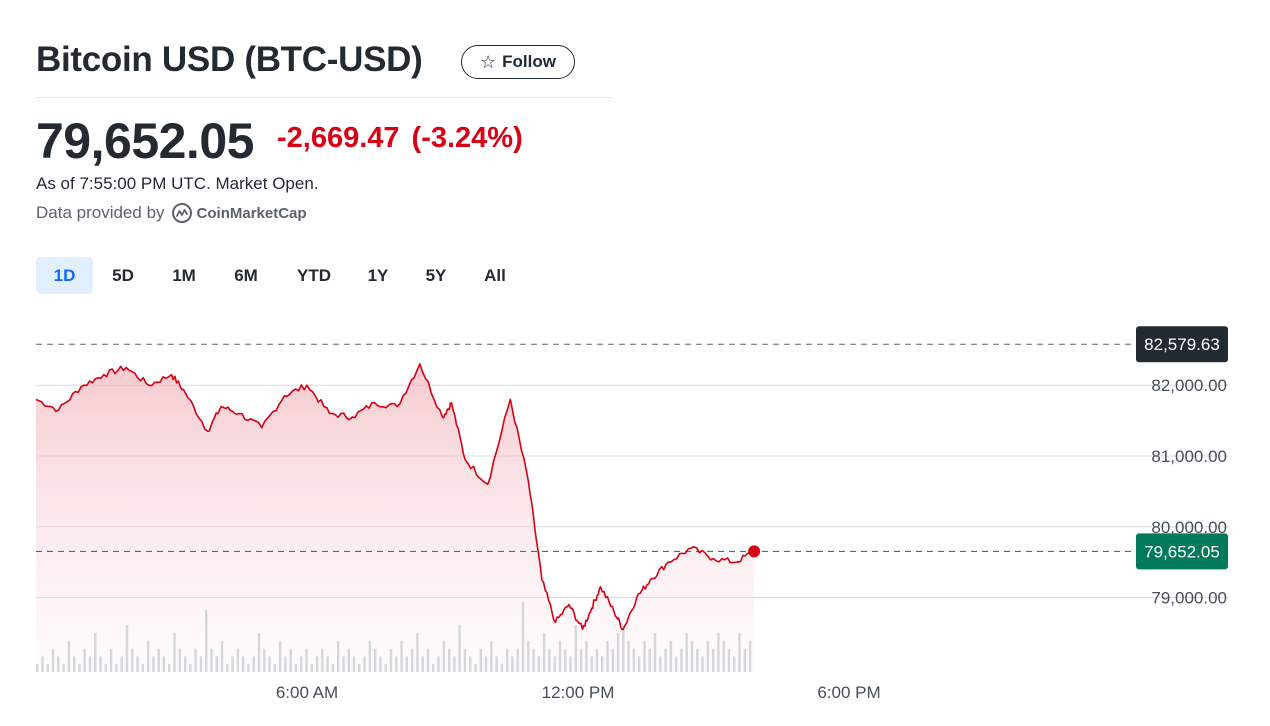 Image resolution: width=1270 pixels, height=726 pixels. What do you see at coordinates (436, 275) in the screenshot?
I see `range-5y-button: 5Y` at bounding box center [436, 275].